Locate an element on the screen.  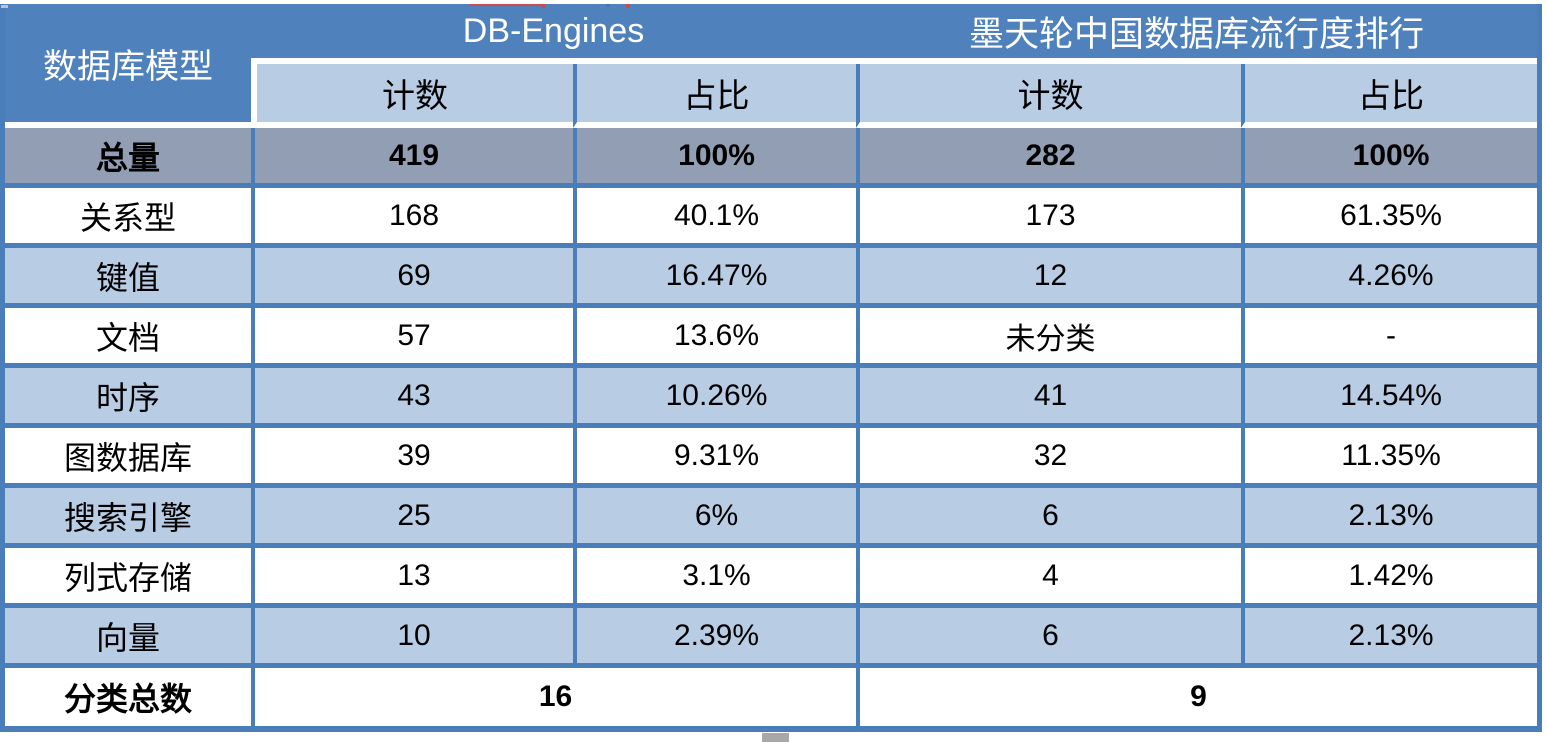
data-cell: 282 is located at coordinates (1049, 158).